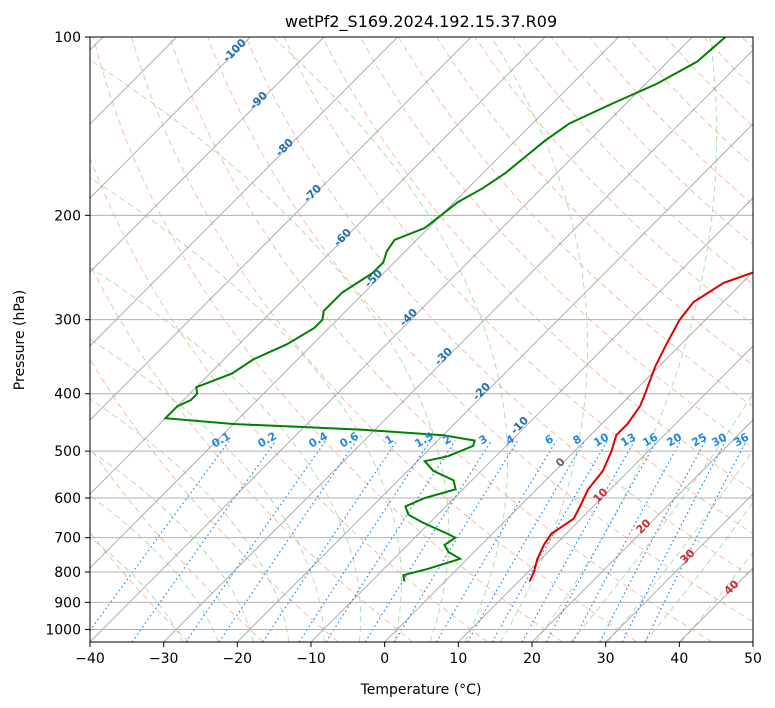 The width and height of the screenshot is (775, 708). I want to click on y-tick-label: 800, so click(67, 573).